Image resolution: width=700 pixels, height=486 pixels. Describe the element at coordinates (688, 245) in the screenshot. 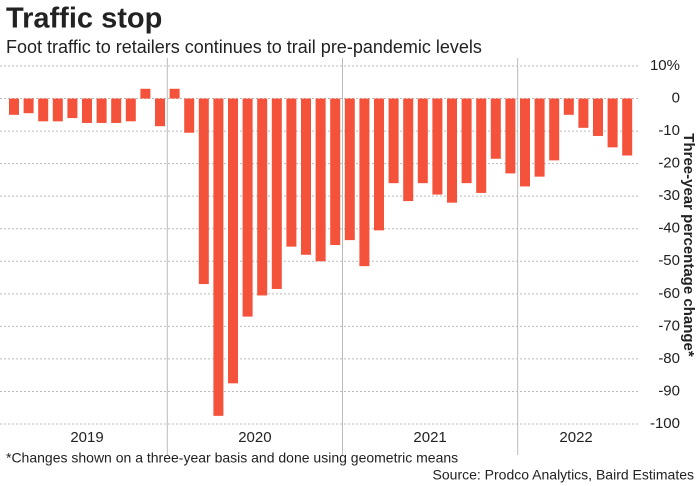

I see `y-axis-label: Three-year percentage change*` at that location.